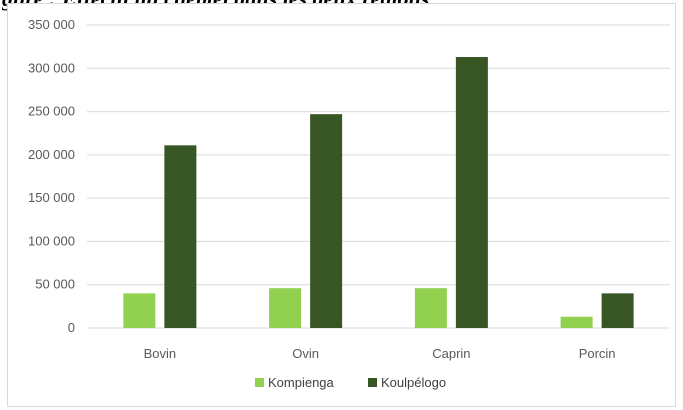 The width and height of the screenshot is (683, 410). What do you see at coordinates (71, 327) in the screenshot?
I see `y-tick-label: 0` at bounding box center [71, 327].